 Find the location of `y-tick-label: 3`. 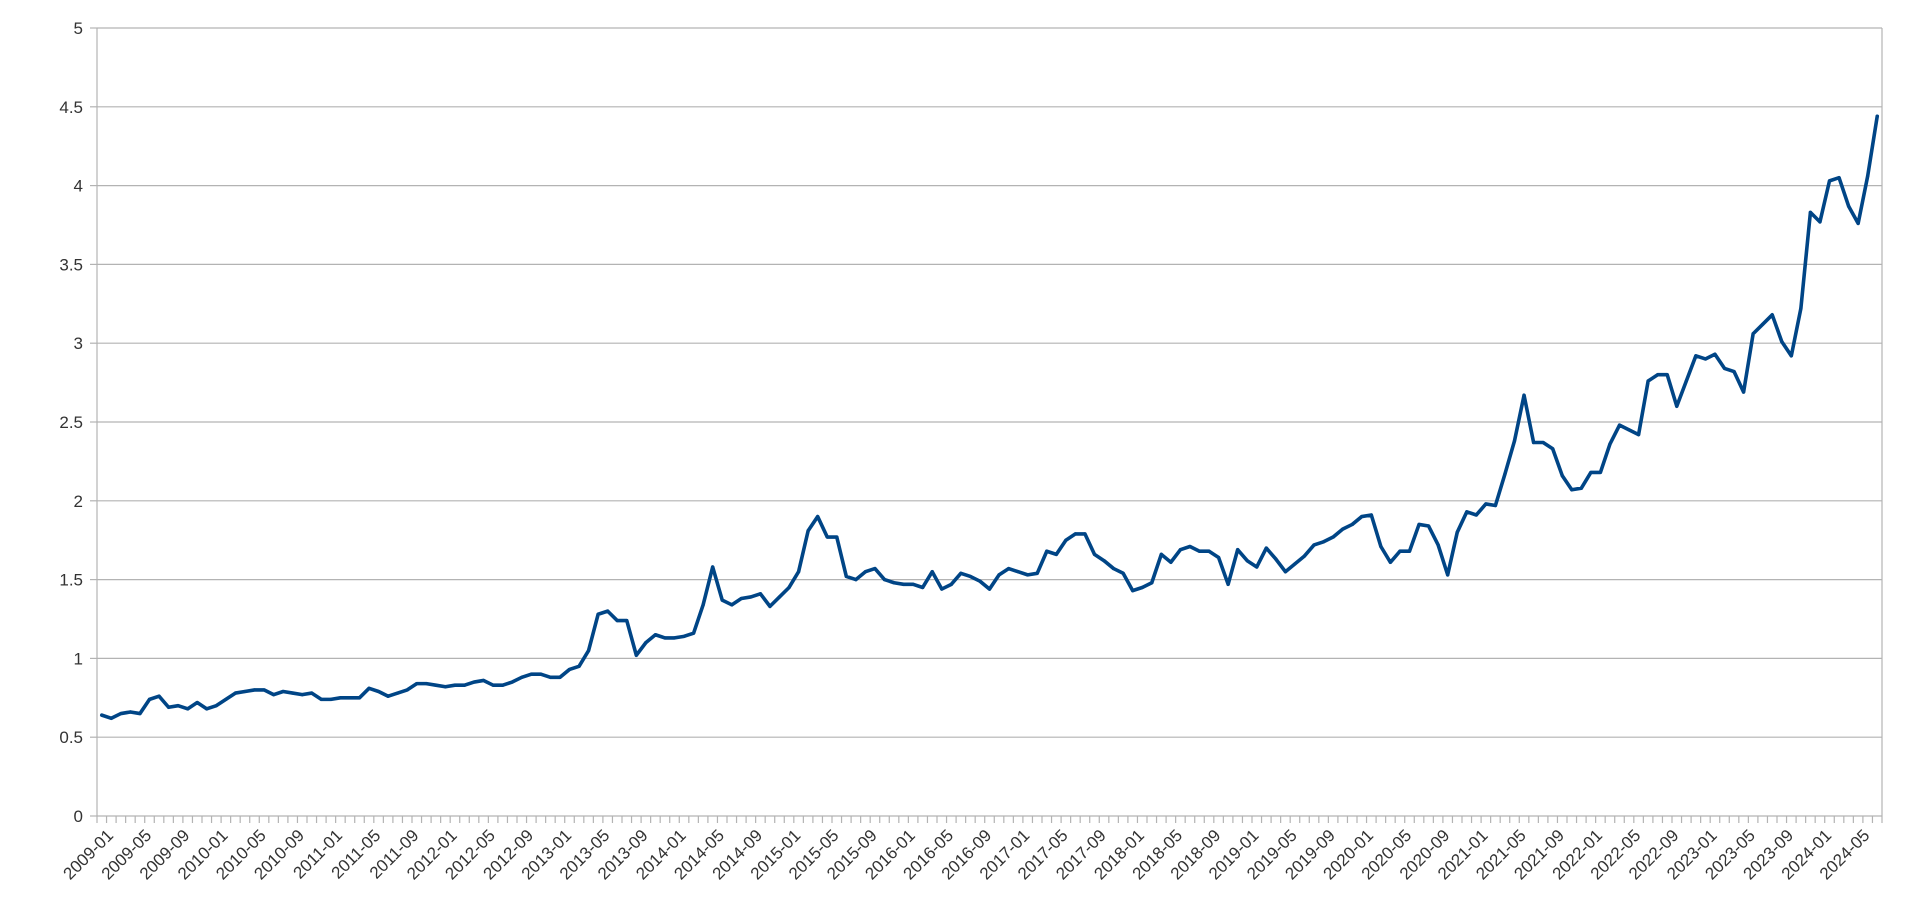

y-tick-label: 3 is located at coordinates (78, 343).